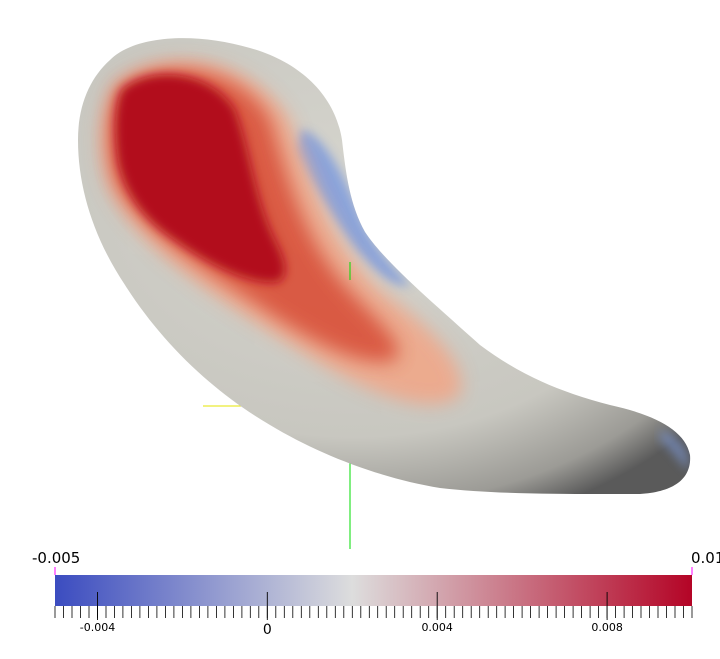  What do you see at coordinates (373, 590) in the screenshot?
I see `colorbar-gradient` at bounding box center [373, 590].